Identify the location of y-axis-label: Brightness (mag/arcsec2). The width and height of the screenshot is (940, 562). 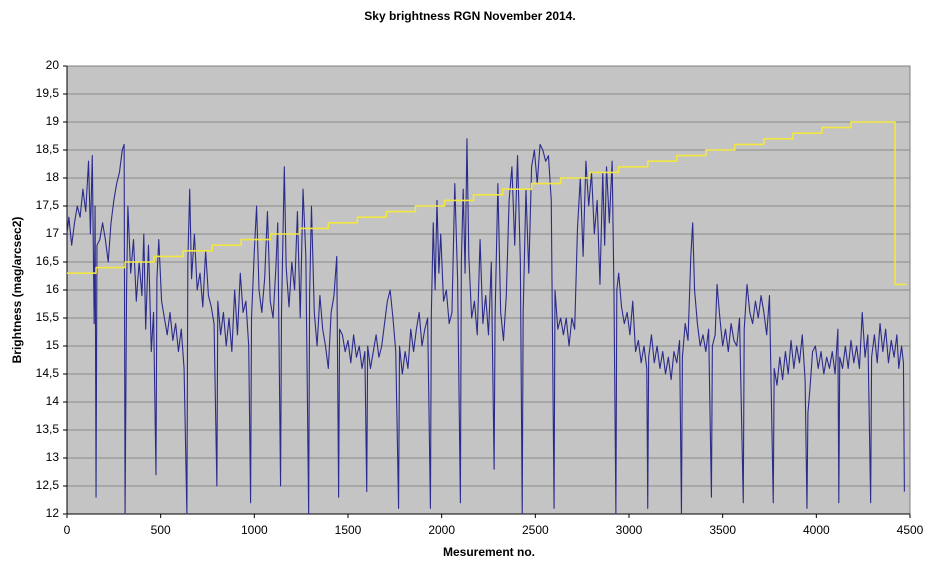
(17, 290).